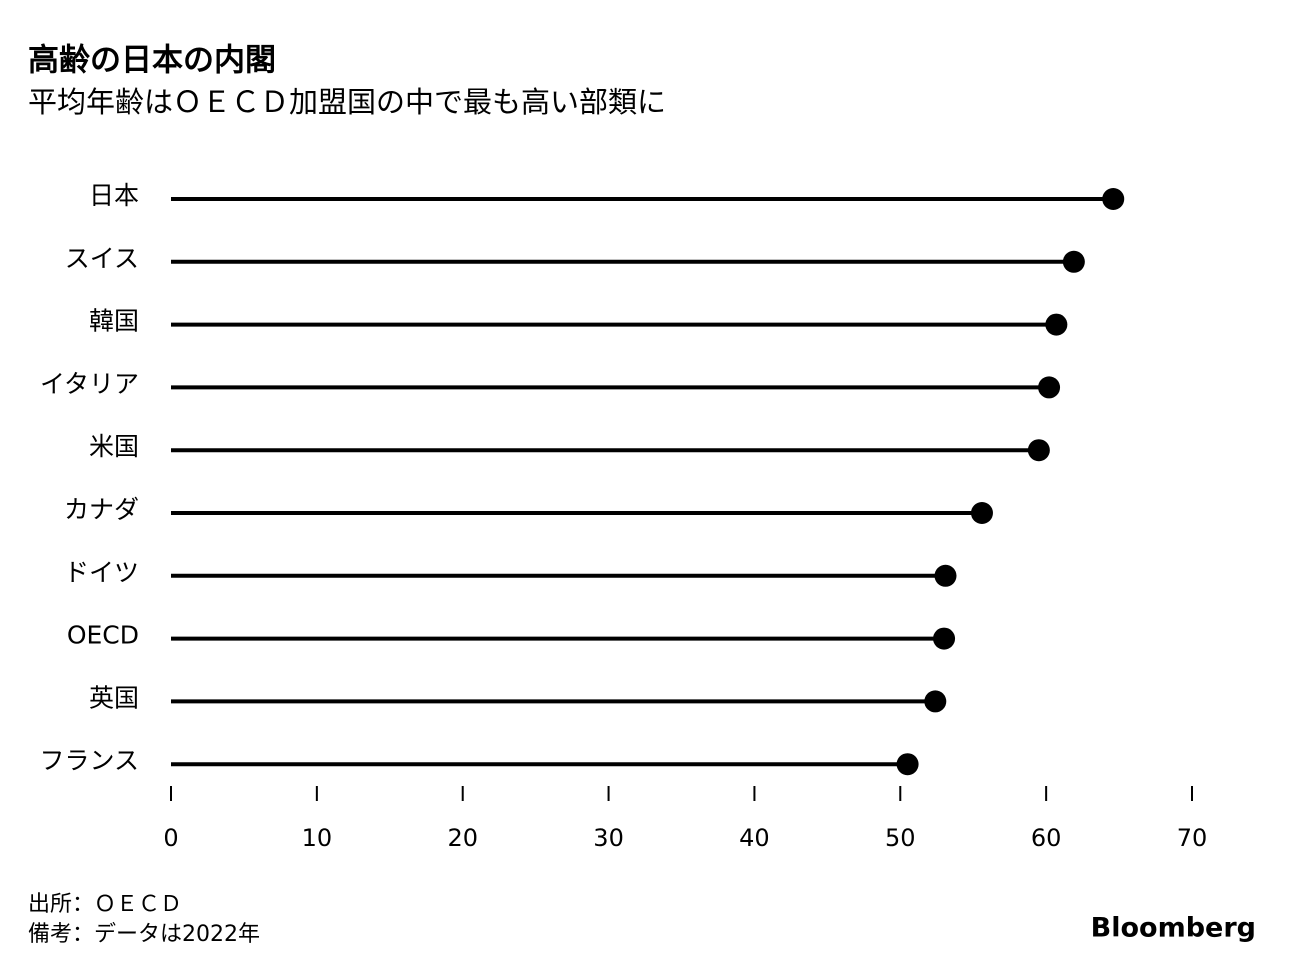  What do you see at coordinates (114, 195) in the screenshot?
I see `y-tick-label: 日本` at bounding box center [114, 195].